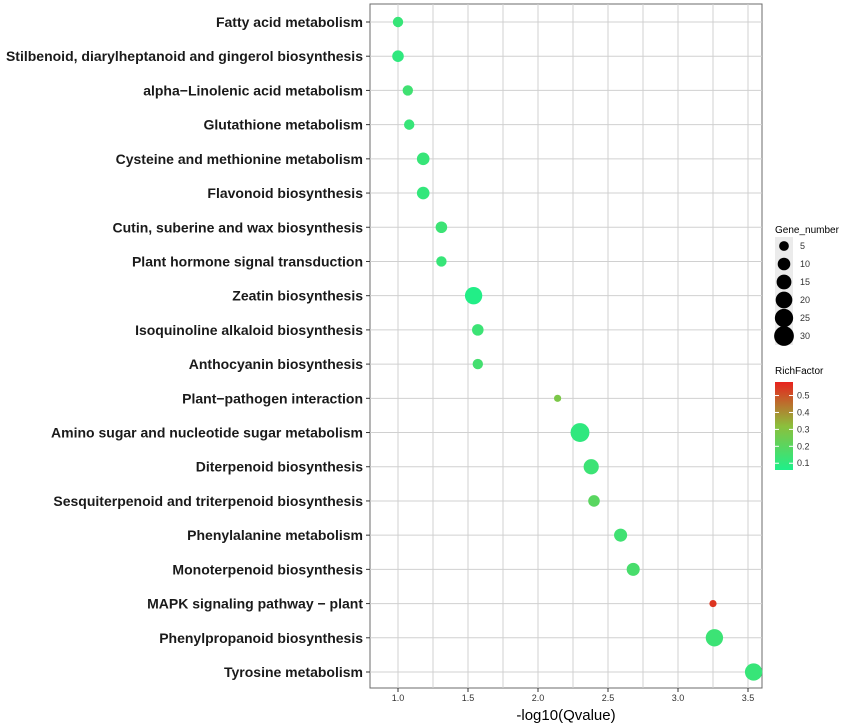  Describe the element at coordinates (398, 698) in the screenshot. I see `x-tick-label: 1.0` at that location.